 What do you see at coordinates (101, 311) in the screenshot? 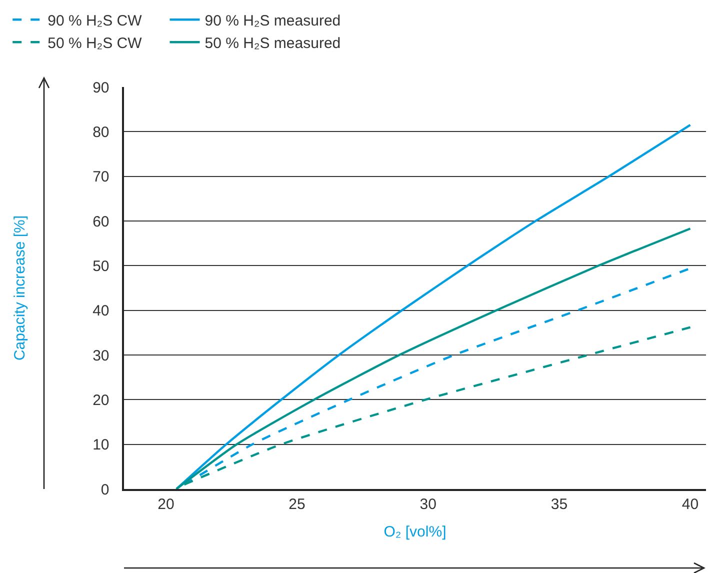
I see `y-tick-label: 40` at bounding box center [101, 311].